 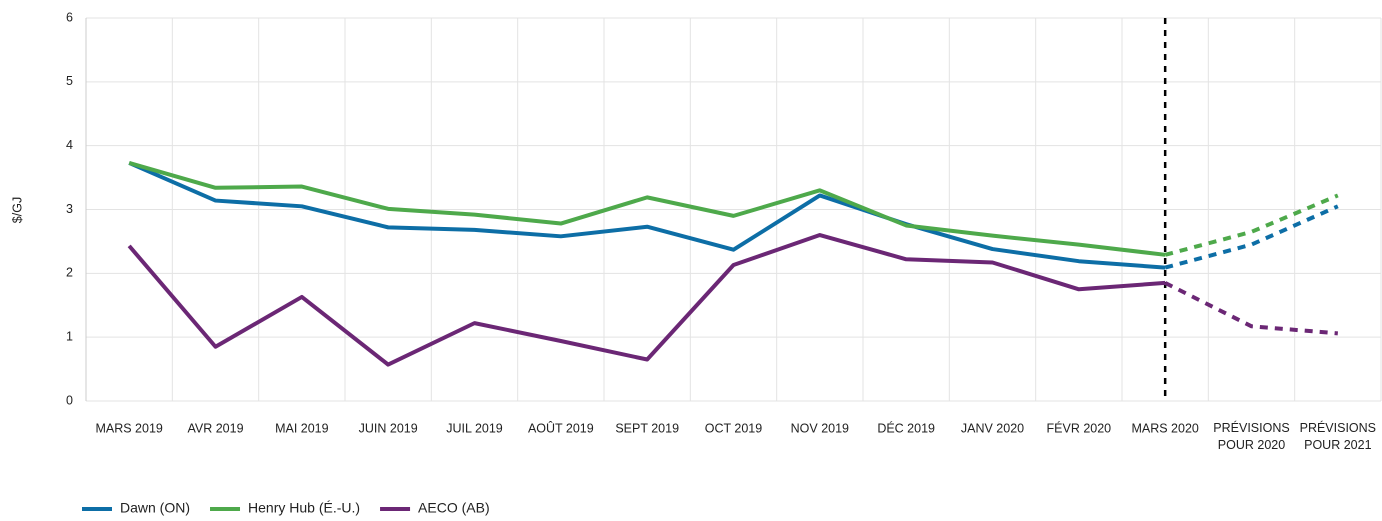 What do you see at coordinates (1079, 427) in the screenshot?
I see `x-tick-label: FÉVR 2020` at bounding box center [1079, 427].